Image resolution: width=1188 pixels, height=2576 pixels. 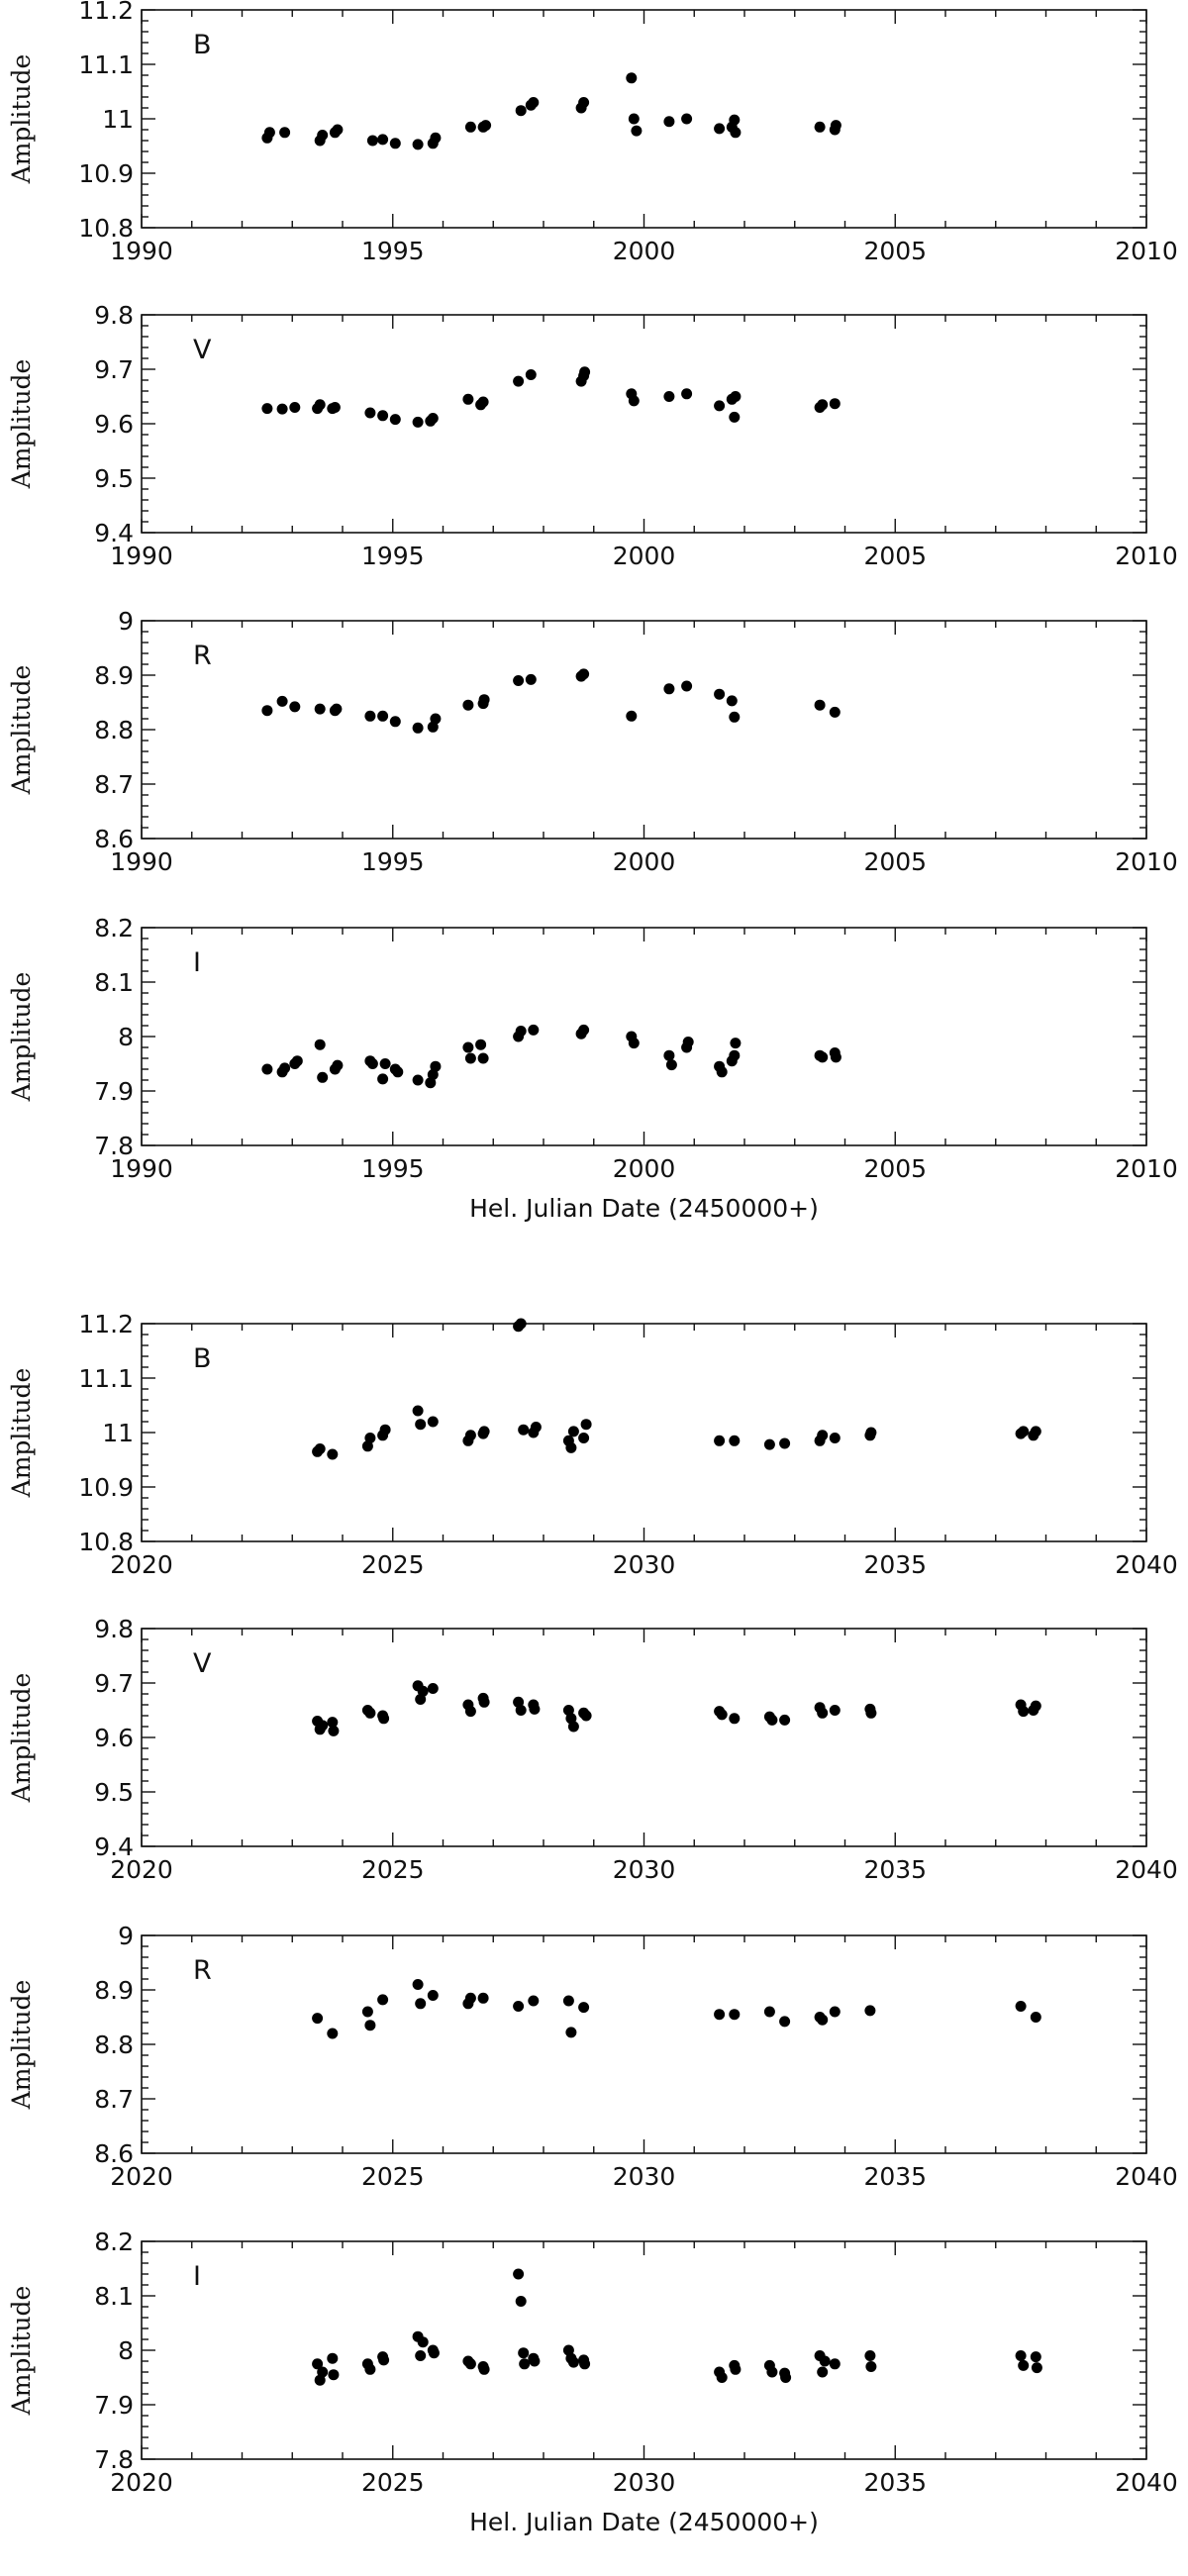 What do you see at coordinates (393, 251) in the screenshot?
I see `x-tick-label: 1995` at bounding box center [393, 251].